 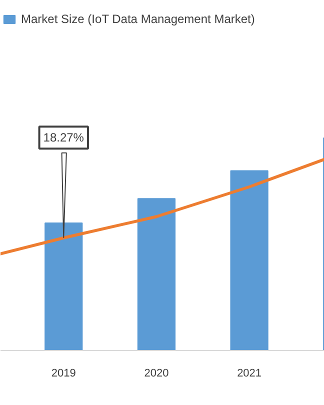 I want to click on x-tick-label: 2020, so click(x=156, y=374).